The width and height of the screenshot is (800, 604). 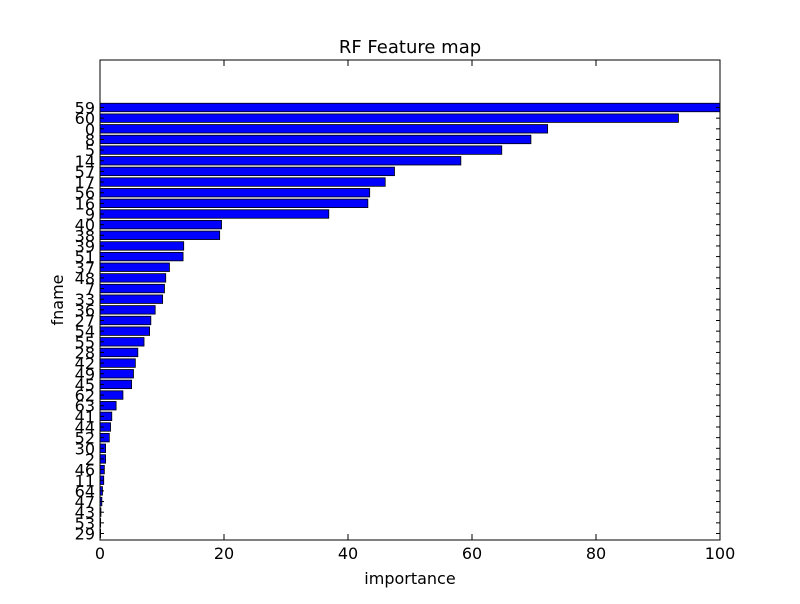 What do you see at coordinates (596, 553) in the screenshot?
I see `x-tick-label: 80` at bounding box center [596, 553].